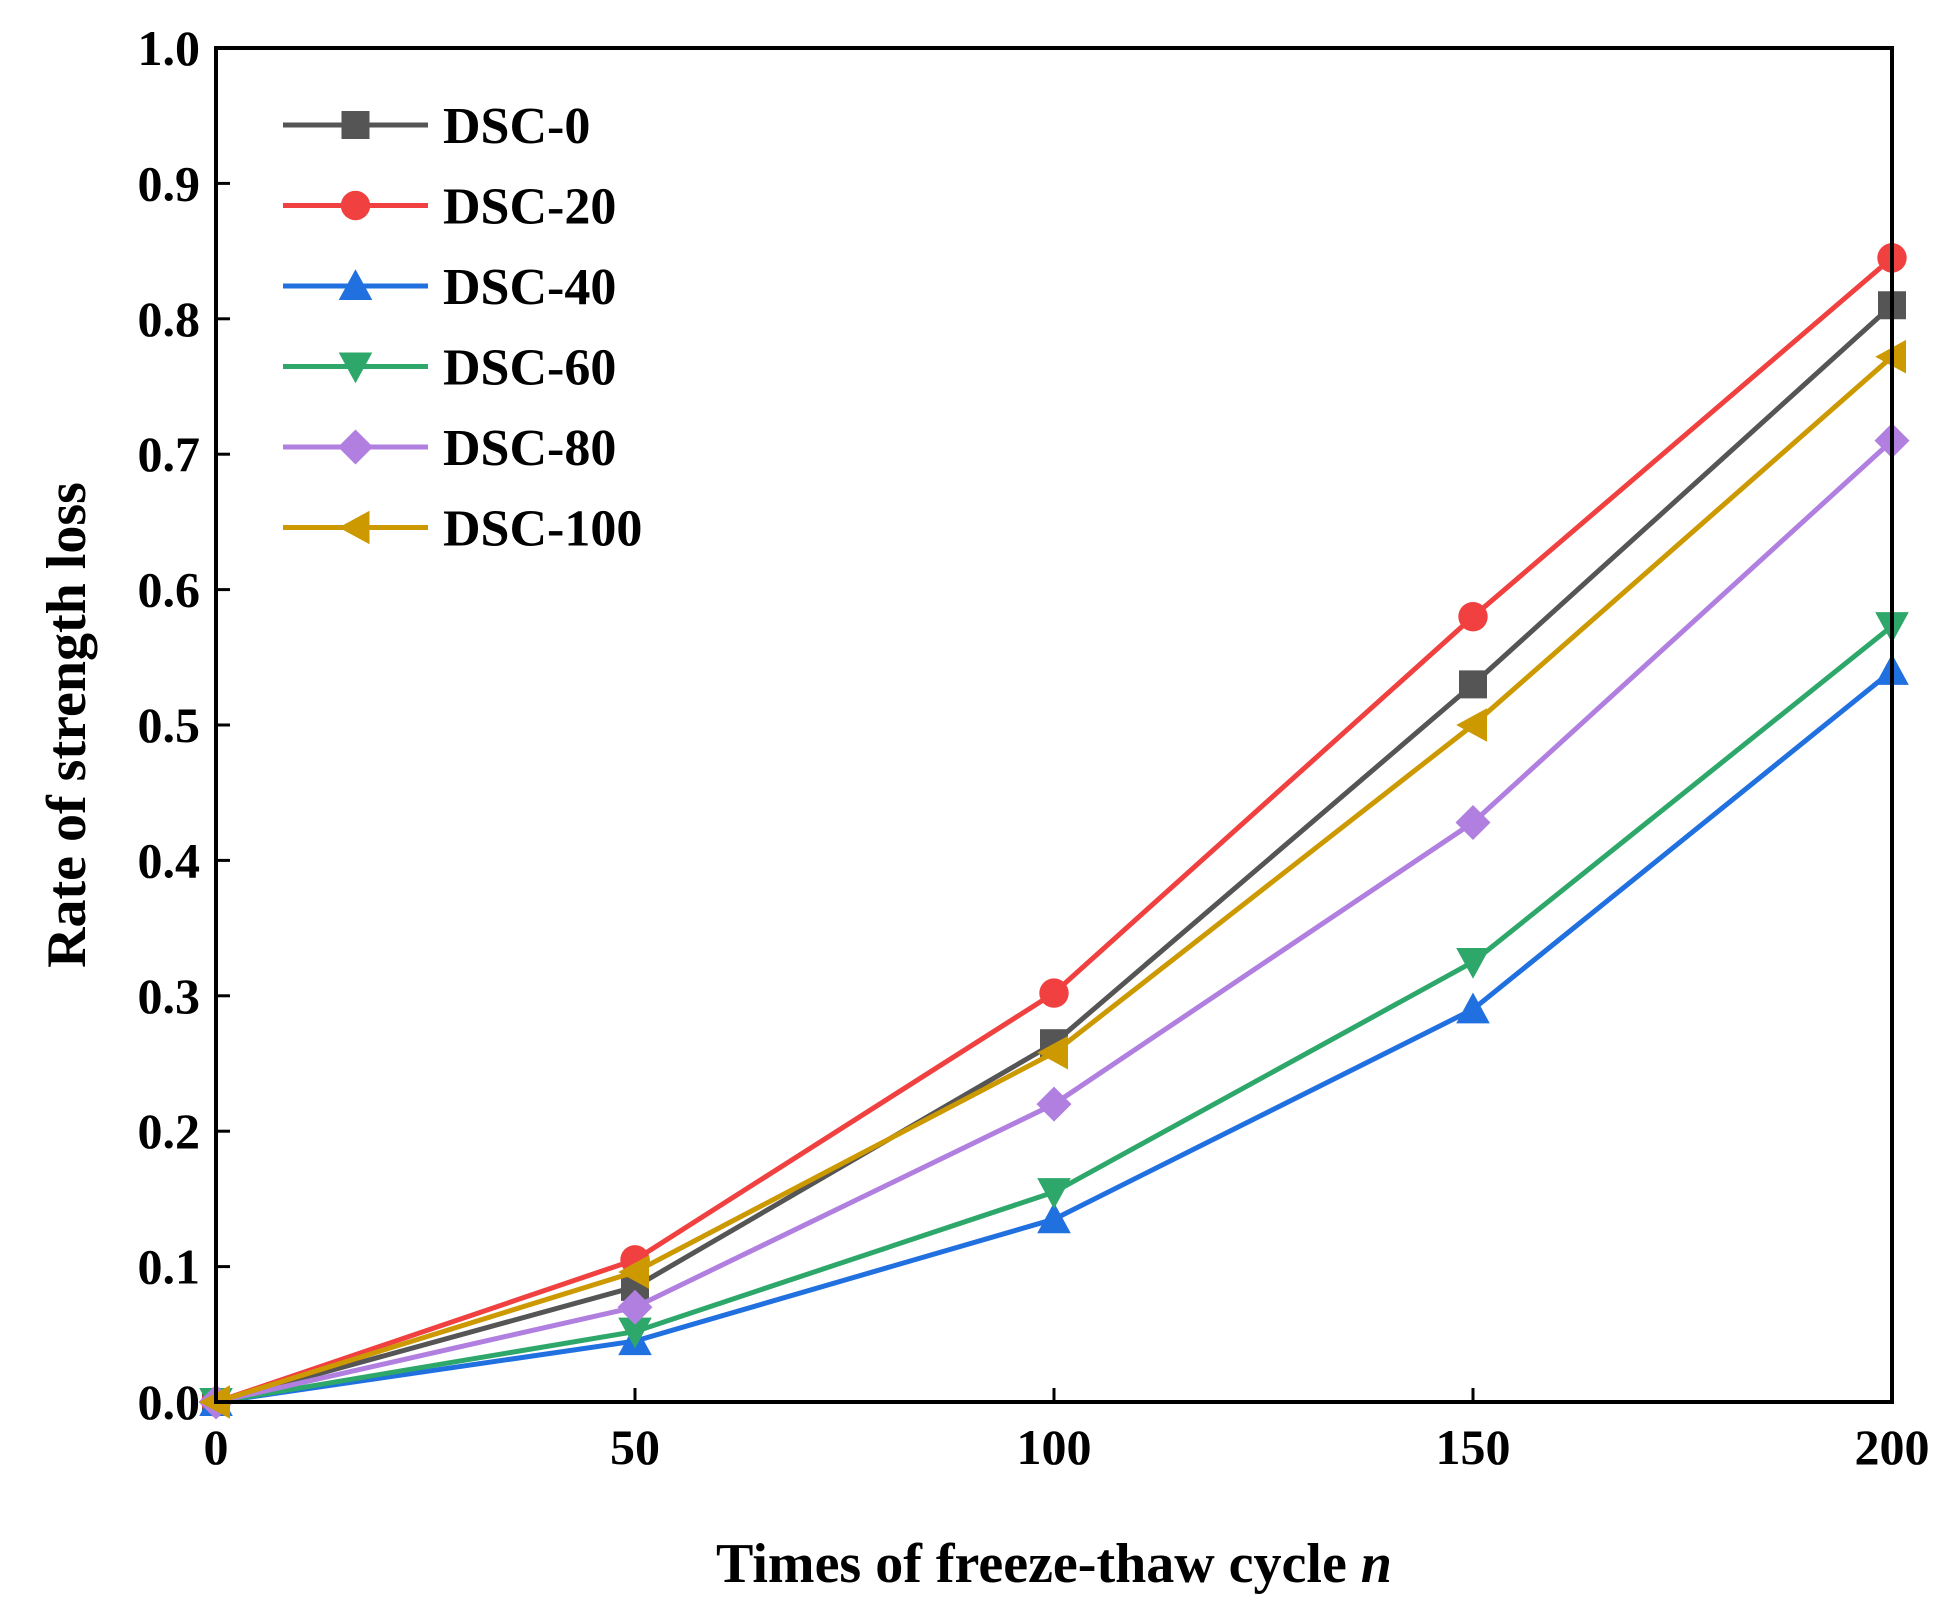  What do you see at coordinates (516, 126) in the screenshot?
I see `legend-label: DSC-0` at bounding box center [516, 126].